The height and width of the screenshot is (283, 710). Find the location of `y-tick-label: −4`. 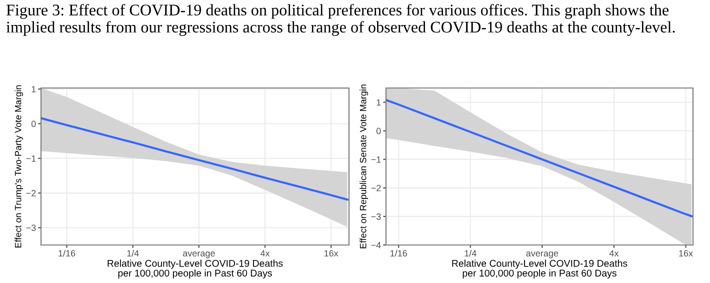

y-tick-label: −4 is located at coordinates (376, 245).